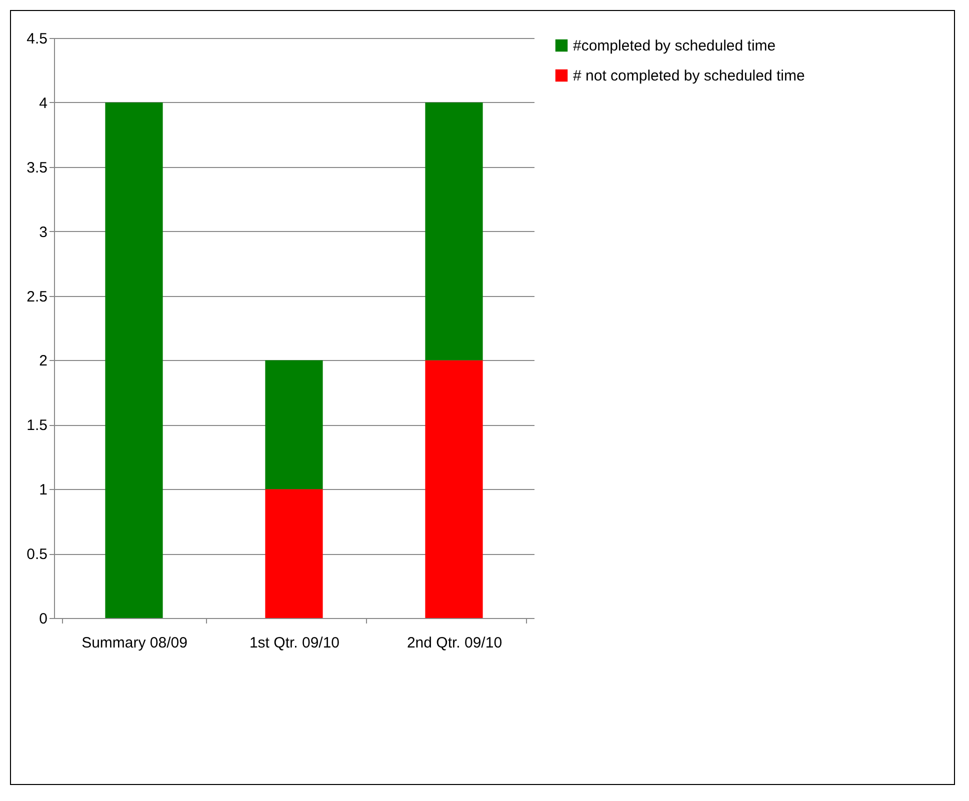 The height and width of the screenshot is (801, 969). Describe the element at coordinates (43, 103) in the screenshot. I see `y-tick-label: 4` at that location.